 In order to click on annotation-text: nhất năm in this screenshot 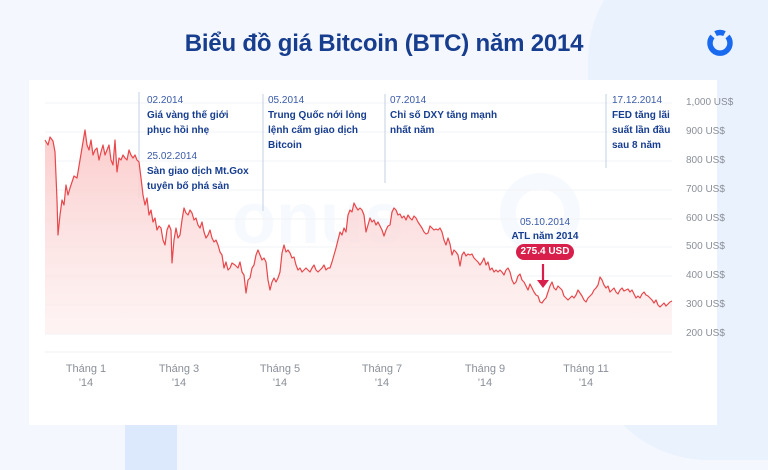, I will do `click(412, 130)`.